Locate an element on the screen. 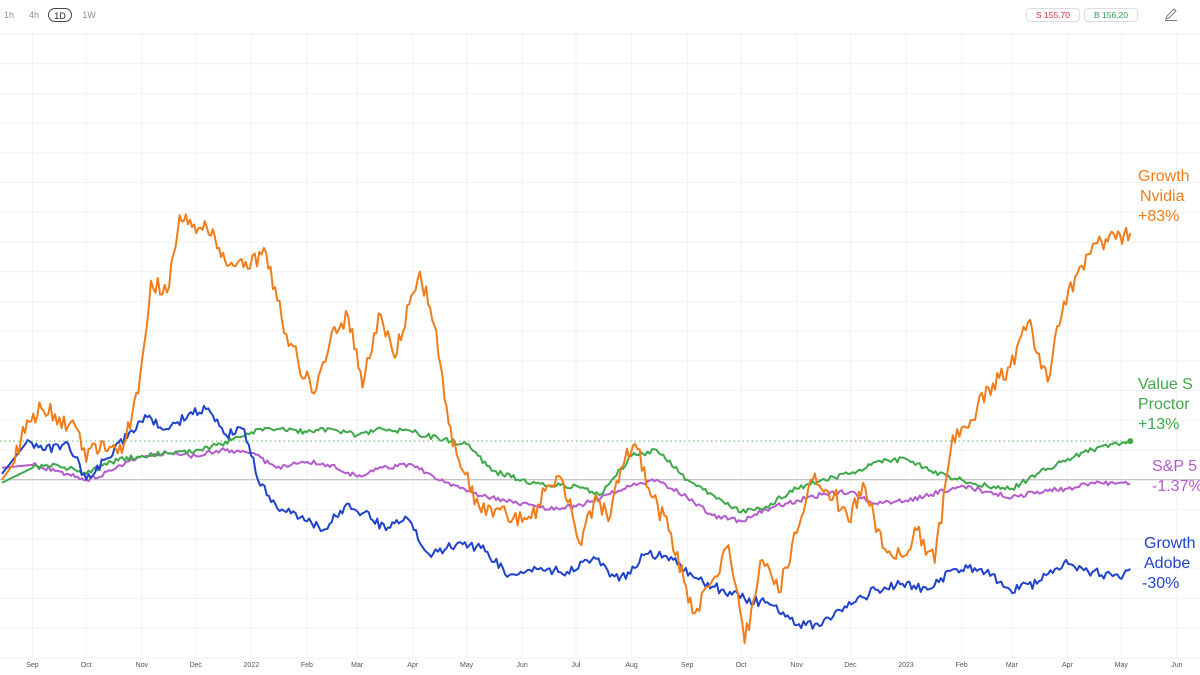  series-line-proctor is located at coordinates (566, 470).